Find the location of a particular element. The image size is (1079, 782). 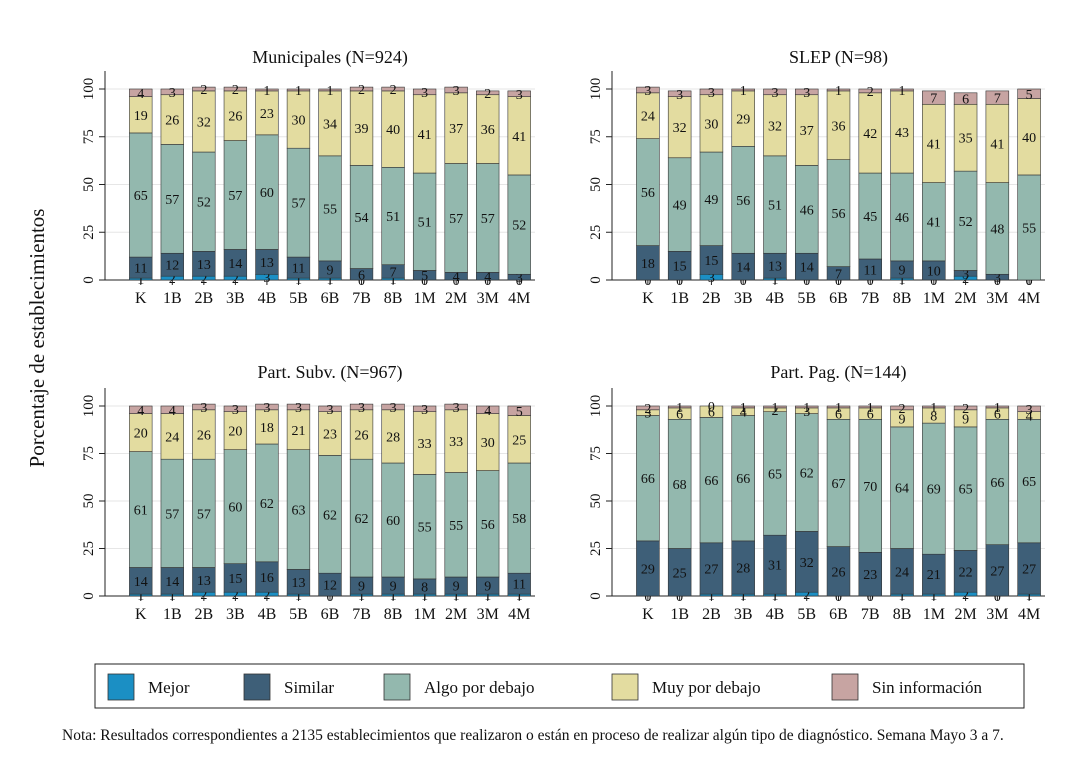

data-label: 9 is located at coordinates (361, 587).